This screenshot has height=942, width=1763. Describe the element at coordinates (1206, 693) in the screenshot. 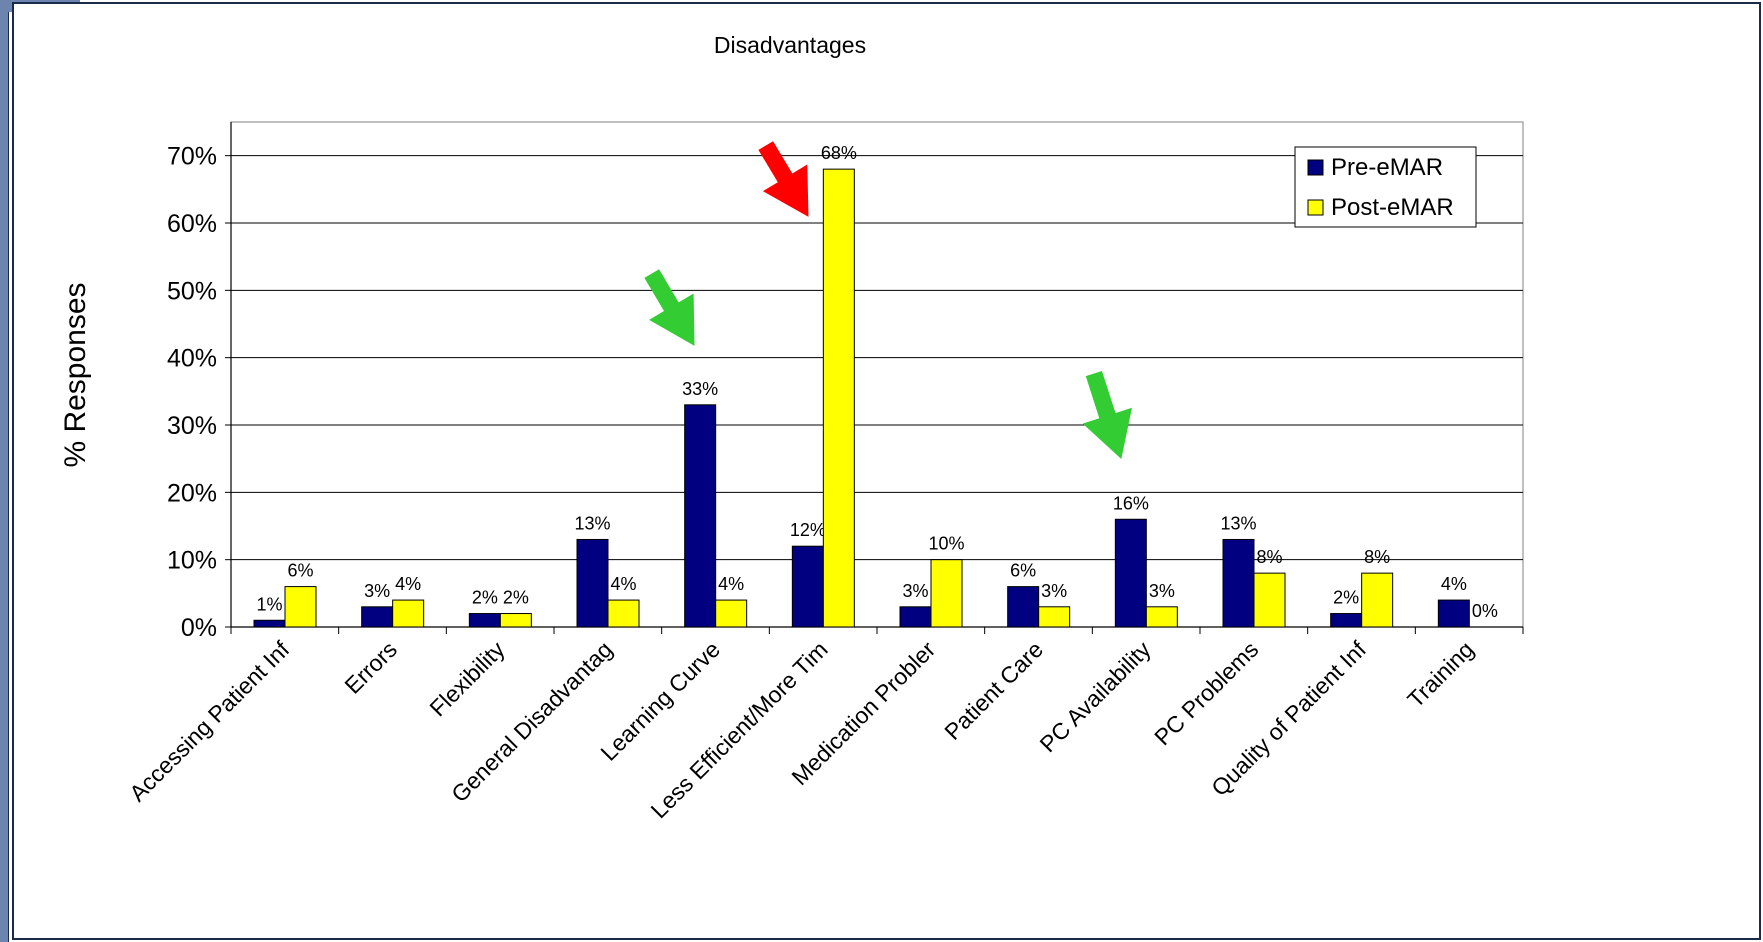

I see `x-category-label: PC Problems` at that location.